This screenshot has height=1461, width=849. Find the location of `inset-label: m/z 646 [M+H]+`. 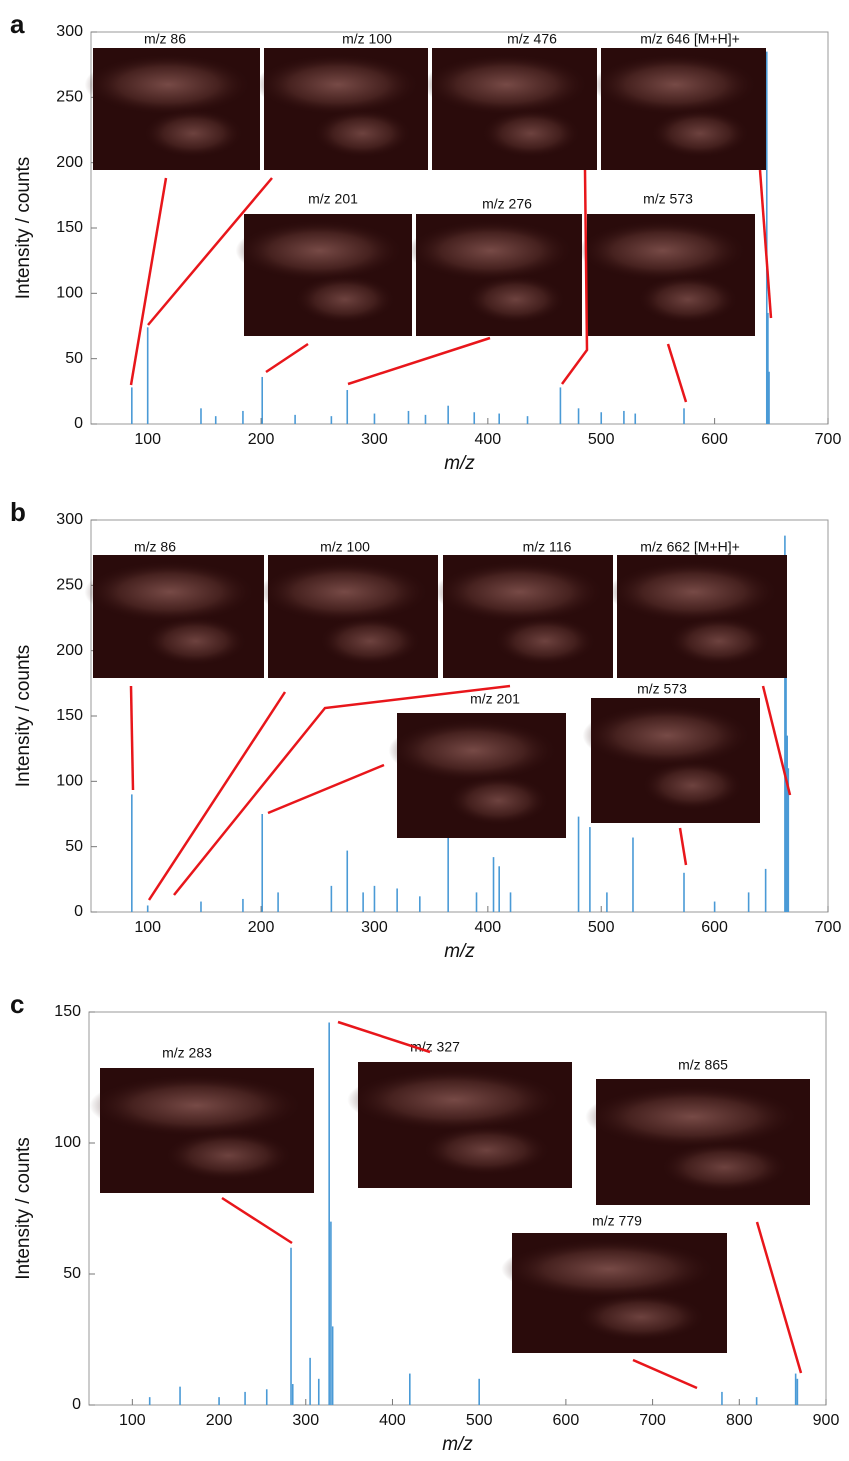

inset-label: m/z 646 [M+H]+ is located at coordinates (690, 39).